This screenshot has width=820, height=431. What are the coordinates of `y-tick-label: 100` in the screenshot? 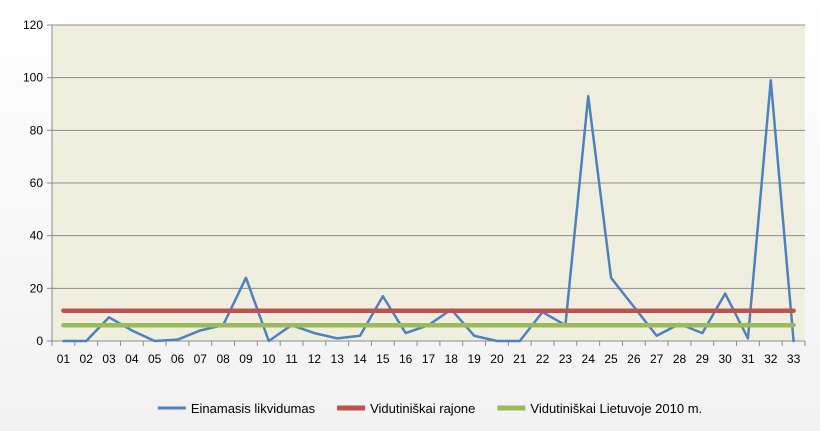 It's located at (33, 78).